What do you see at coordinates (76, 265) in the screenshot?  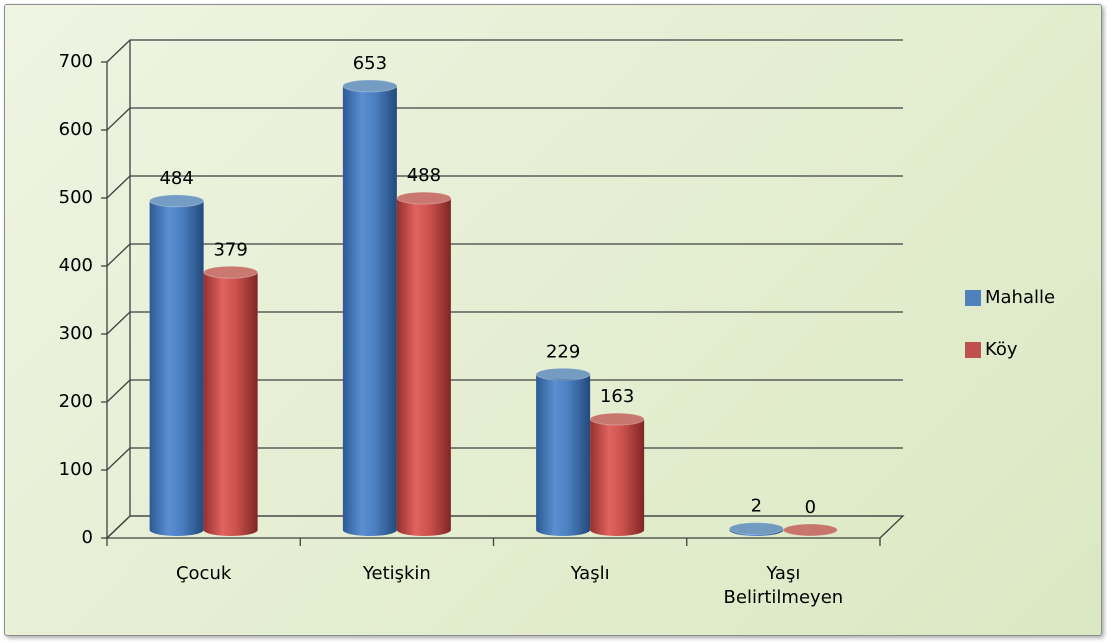 I see `y-tick-label: 400` at bounding box center [76, 265].